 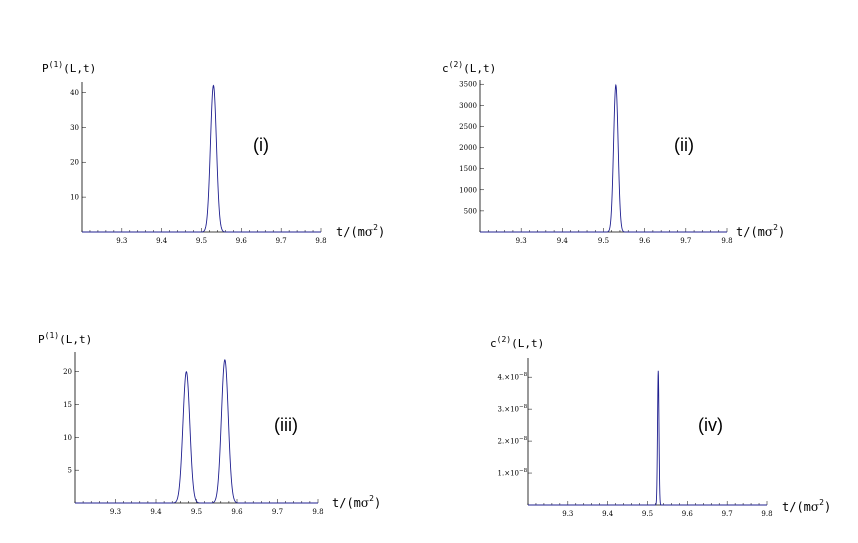 I want to click on y-tick-label: 500, so click(x=470, y=211).